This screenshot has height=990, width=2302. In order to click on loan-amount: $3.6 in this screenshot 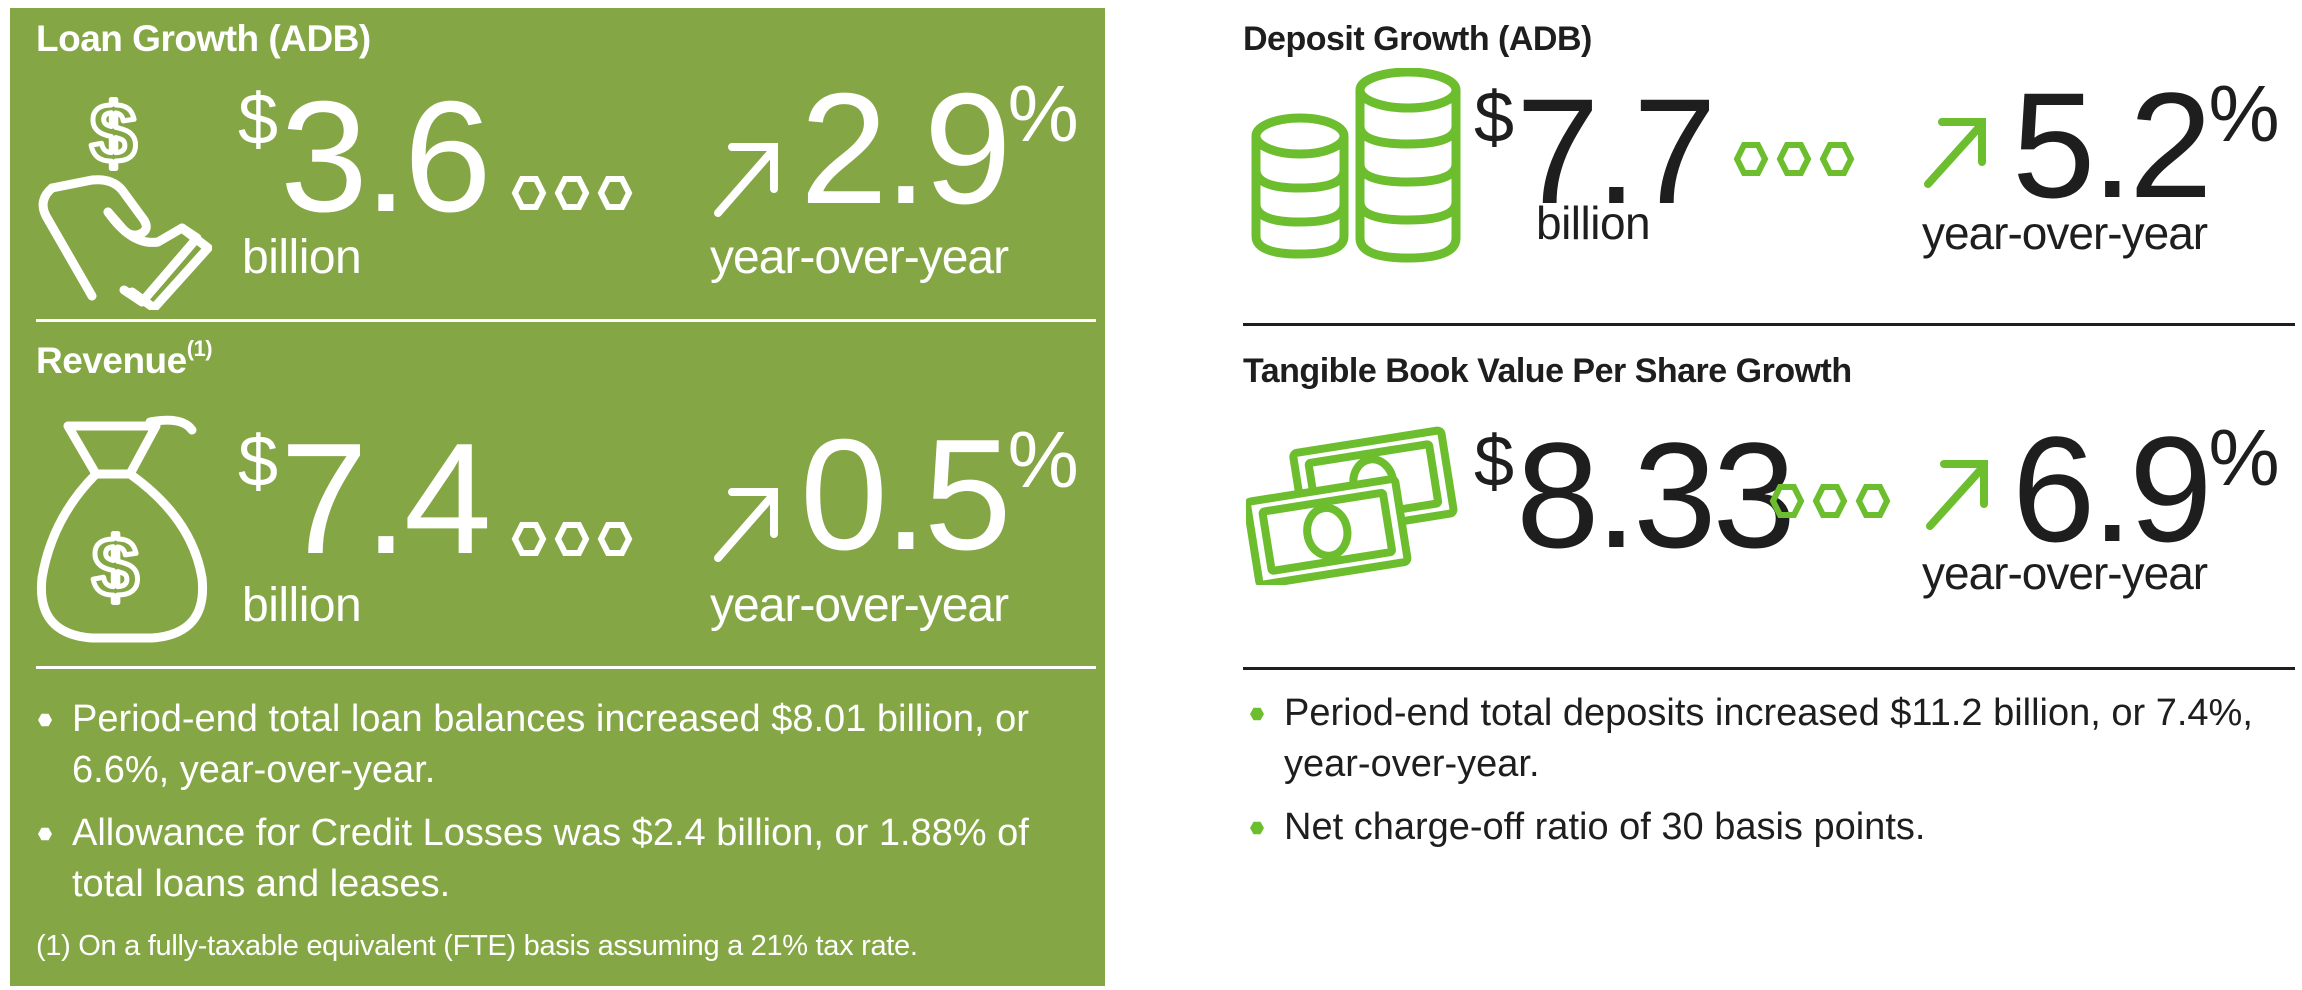, I will do `click(365, 157)`.